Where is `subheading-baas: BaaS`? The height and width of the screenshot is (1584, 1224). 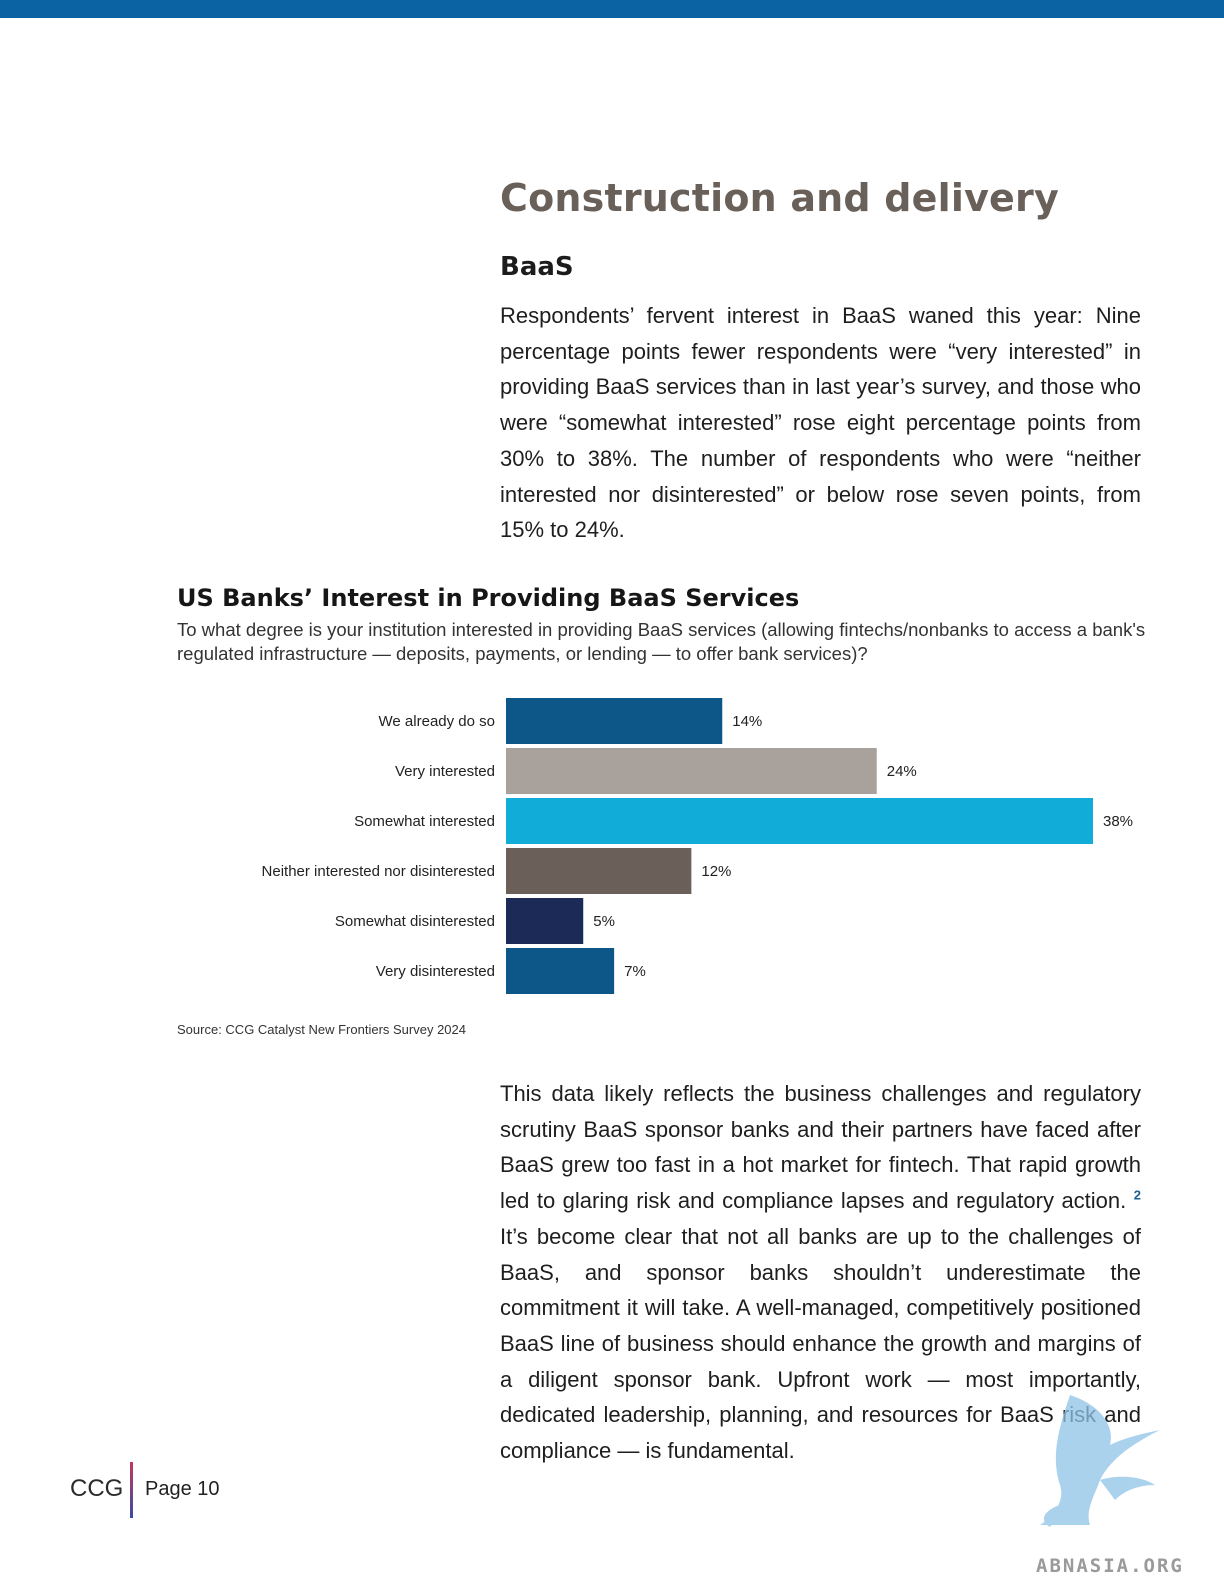
subheading-baas: BaaS is located at coordinates (537, 267).